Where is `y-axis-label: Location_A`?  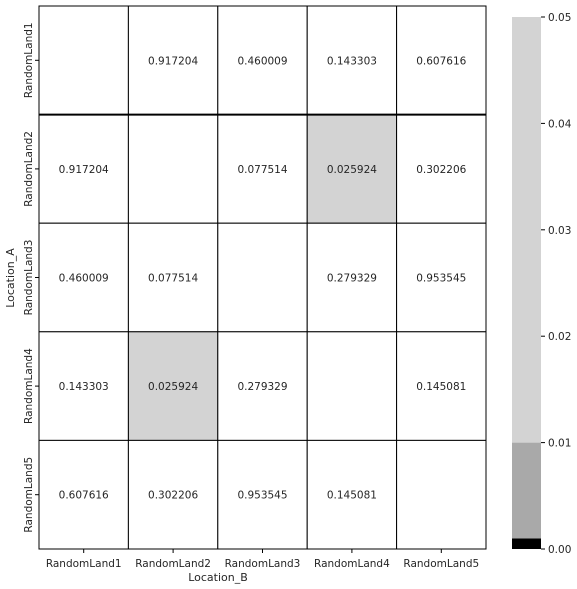 y-axis-label: Location_A is located at coordinates (10, 278).